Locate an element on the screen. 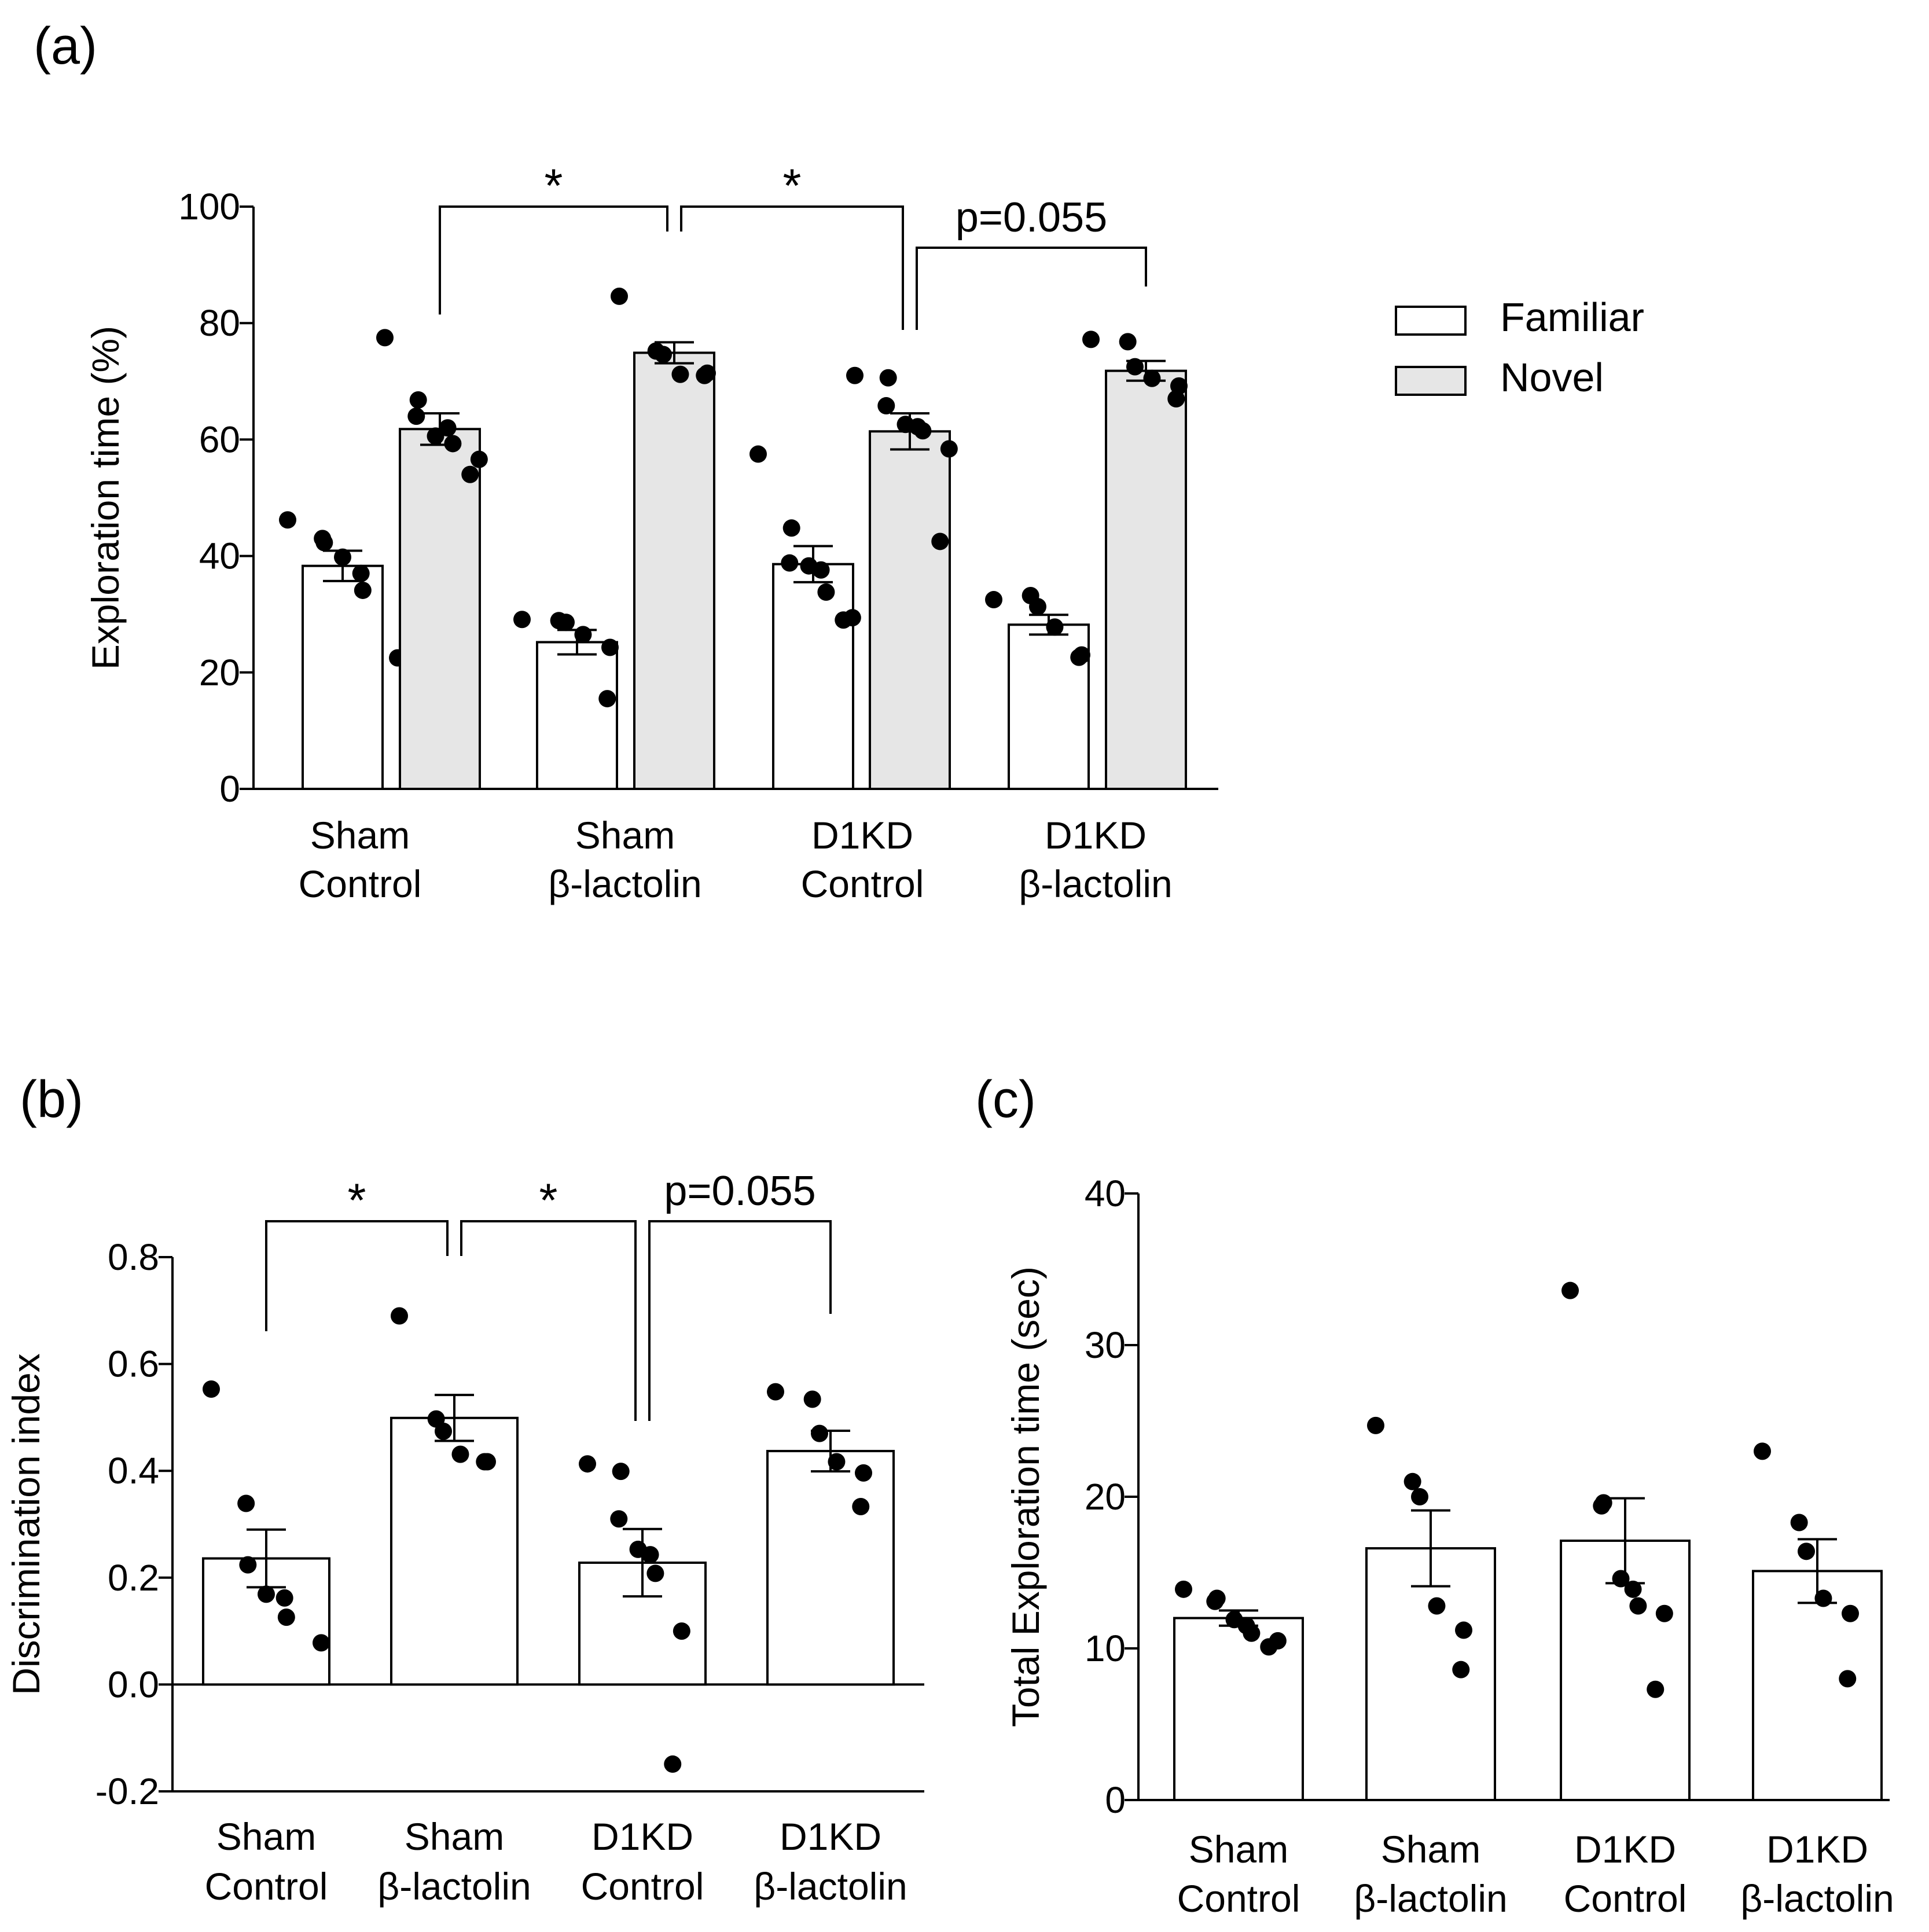 This screenshot has height=1932, width=1929. c-group-3-bar is located at coordinates (1817, 1685).